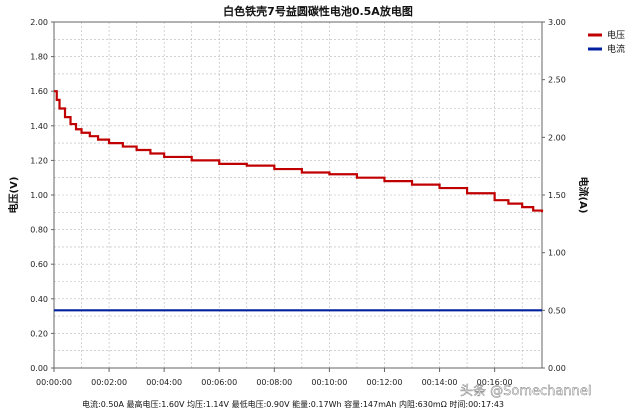 This screenshot has width=640, height=414. Describe the element at coordinates (557, 22) in the screenshot. I see `right-tick-label: 3.00` at that location.